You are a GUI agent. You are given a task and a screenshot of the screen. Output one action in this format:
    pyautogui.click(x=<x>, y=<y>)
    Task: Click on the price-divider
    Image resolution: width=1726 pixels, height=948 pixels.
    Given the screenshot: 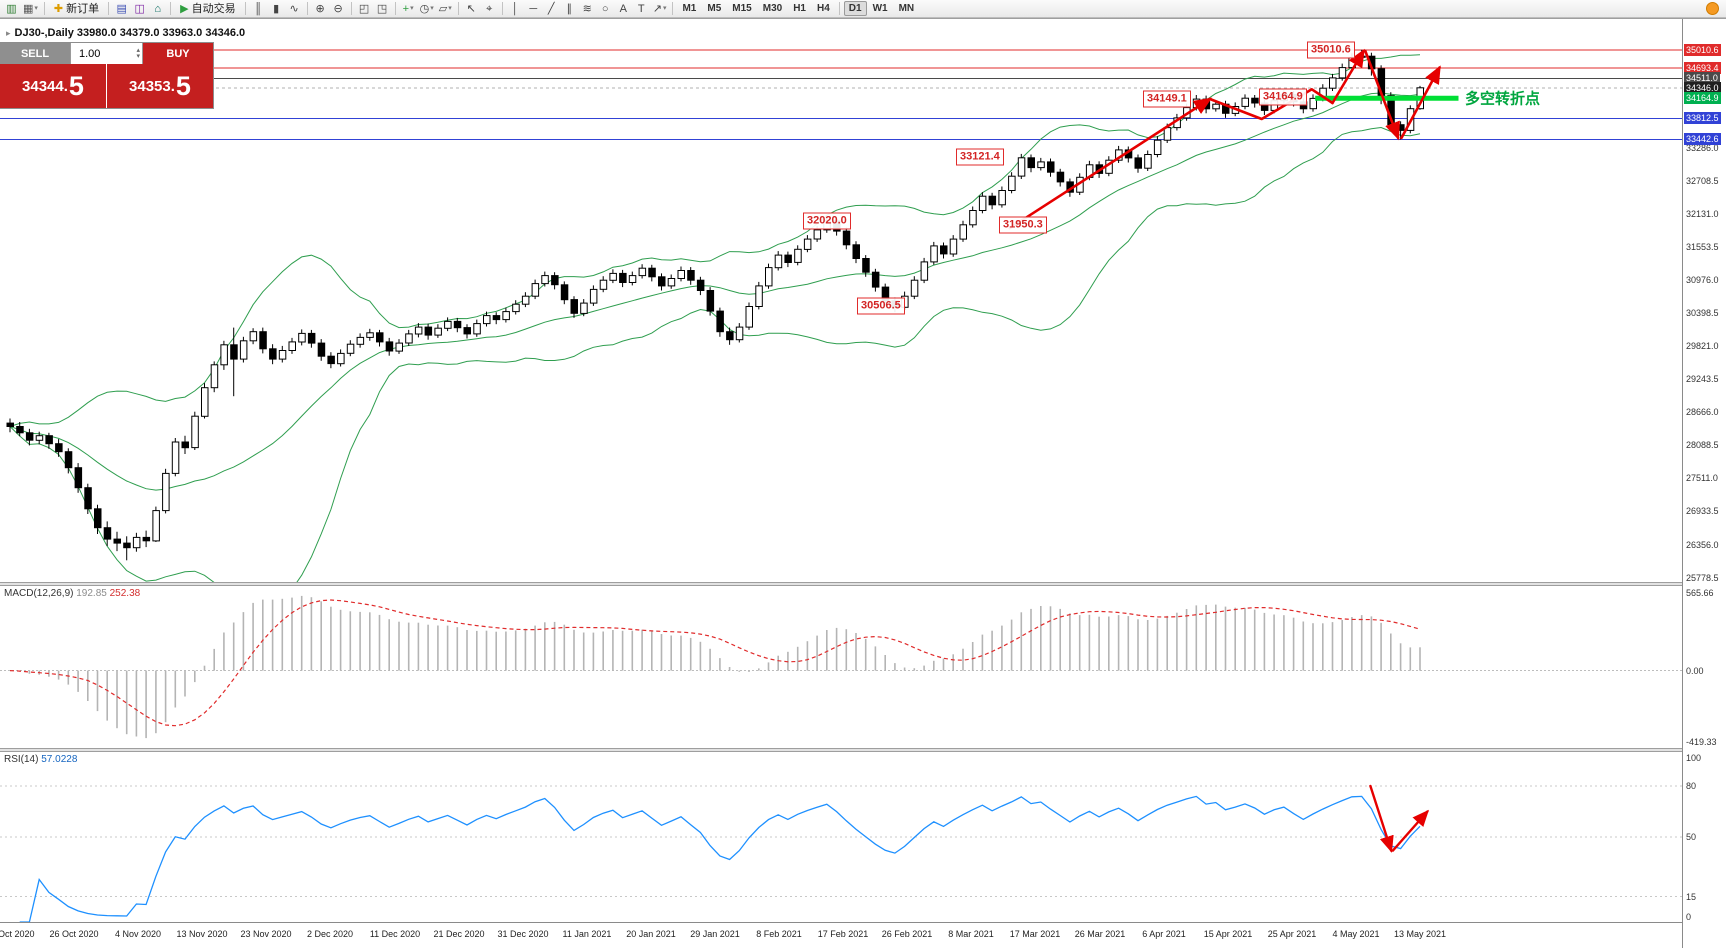 What is the action you would take?
    pyautogui.click(x=106, y=86)
    